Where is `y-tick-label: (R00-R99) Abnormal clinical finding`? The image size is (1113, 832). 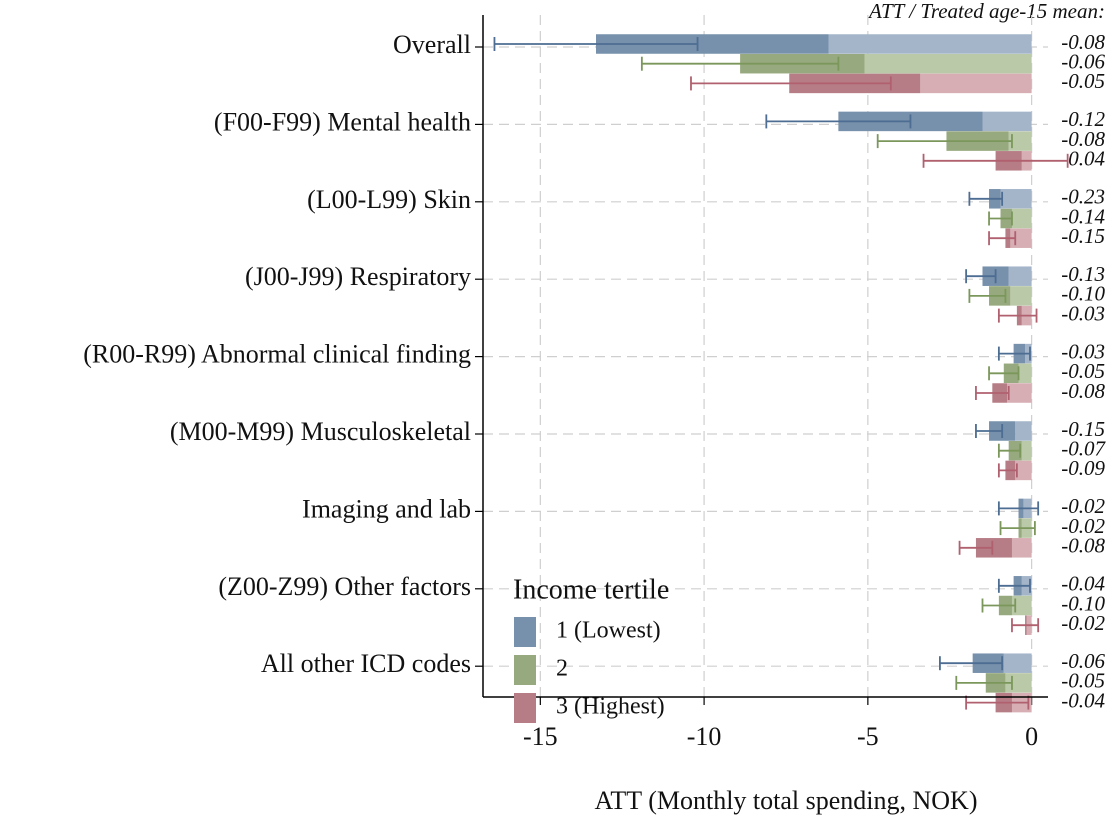
y-tick-label: (R00-R99) Abnormal clinical finding is located at coordinates (277, 354).